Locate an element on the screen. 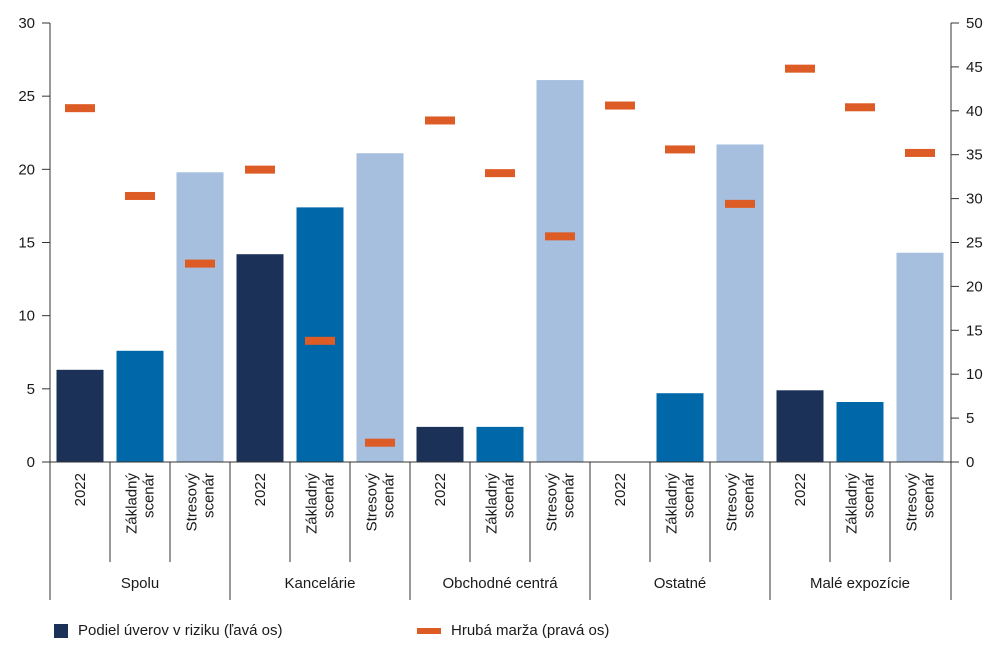 Image resolution: width=993 pixels, height=646 pixels. right-tick-label-10: 50 is located at coordinates (974, 23).